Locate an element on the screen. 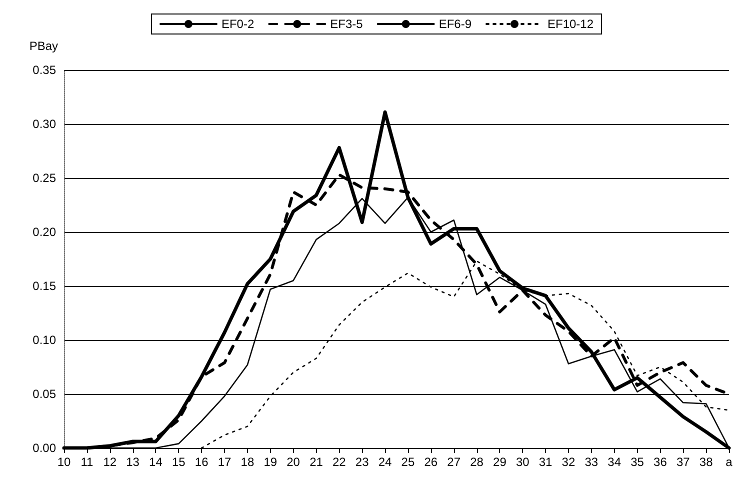  legend-label: EF10-12 is located at coordinates (571, 24).